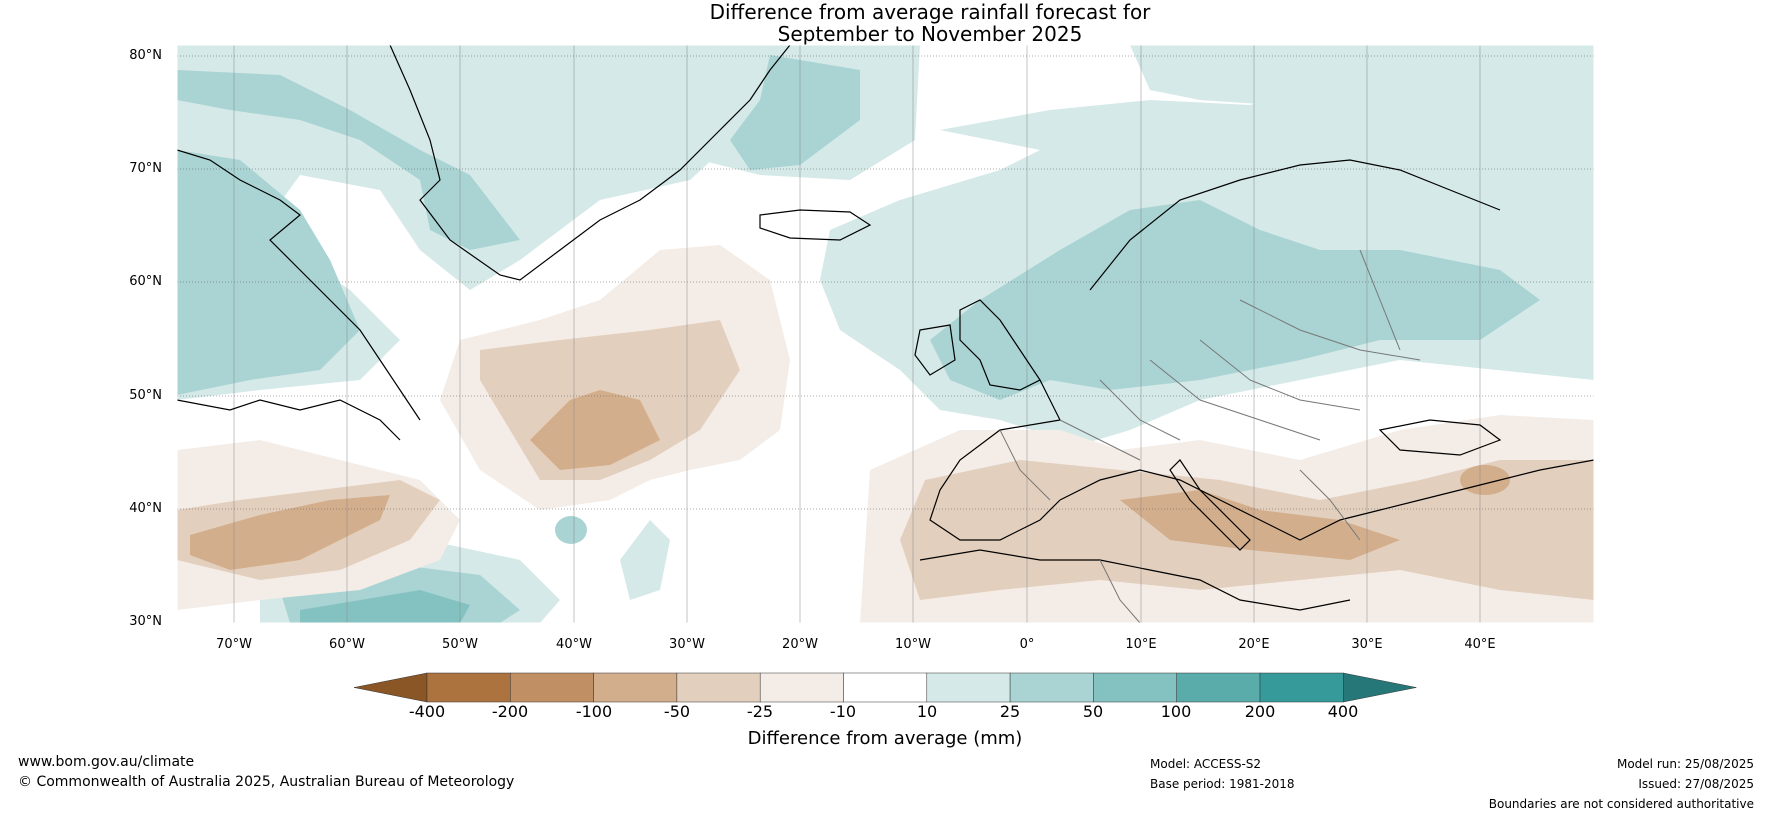 Image resolution: width=1770 pixels, height=816 pixels. I want to click on lon-label-10e: 10°E, so click(1141, 644).